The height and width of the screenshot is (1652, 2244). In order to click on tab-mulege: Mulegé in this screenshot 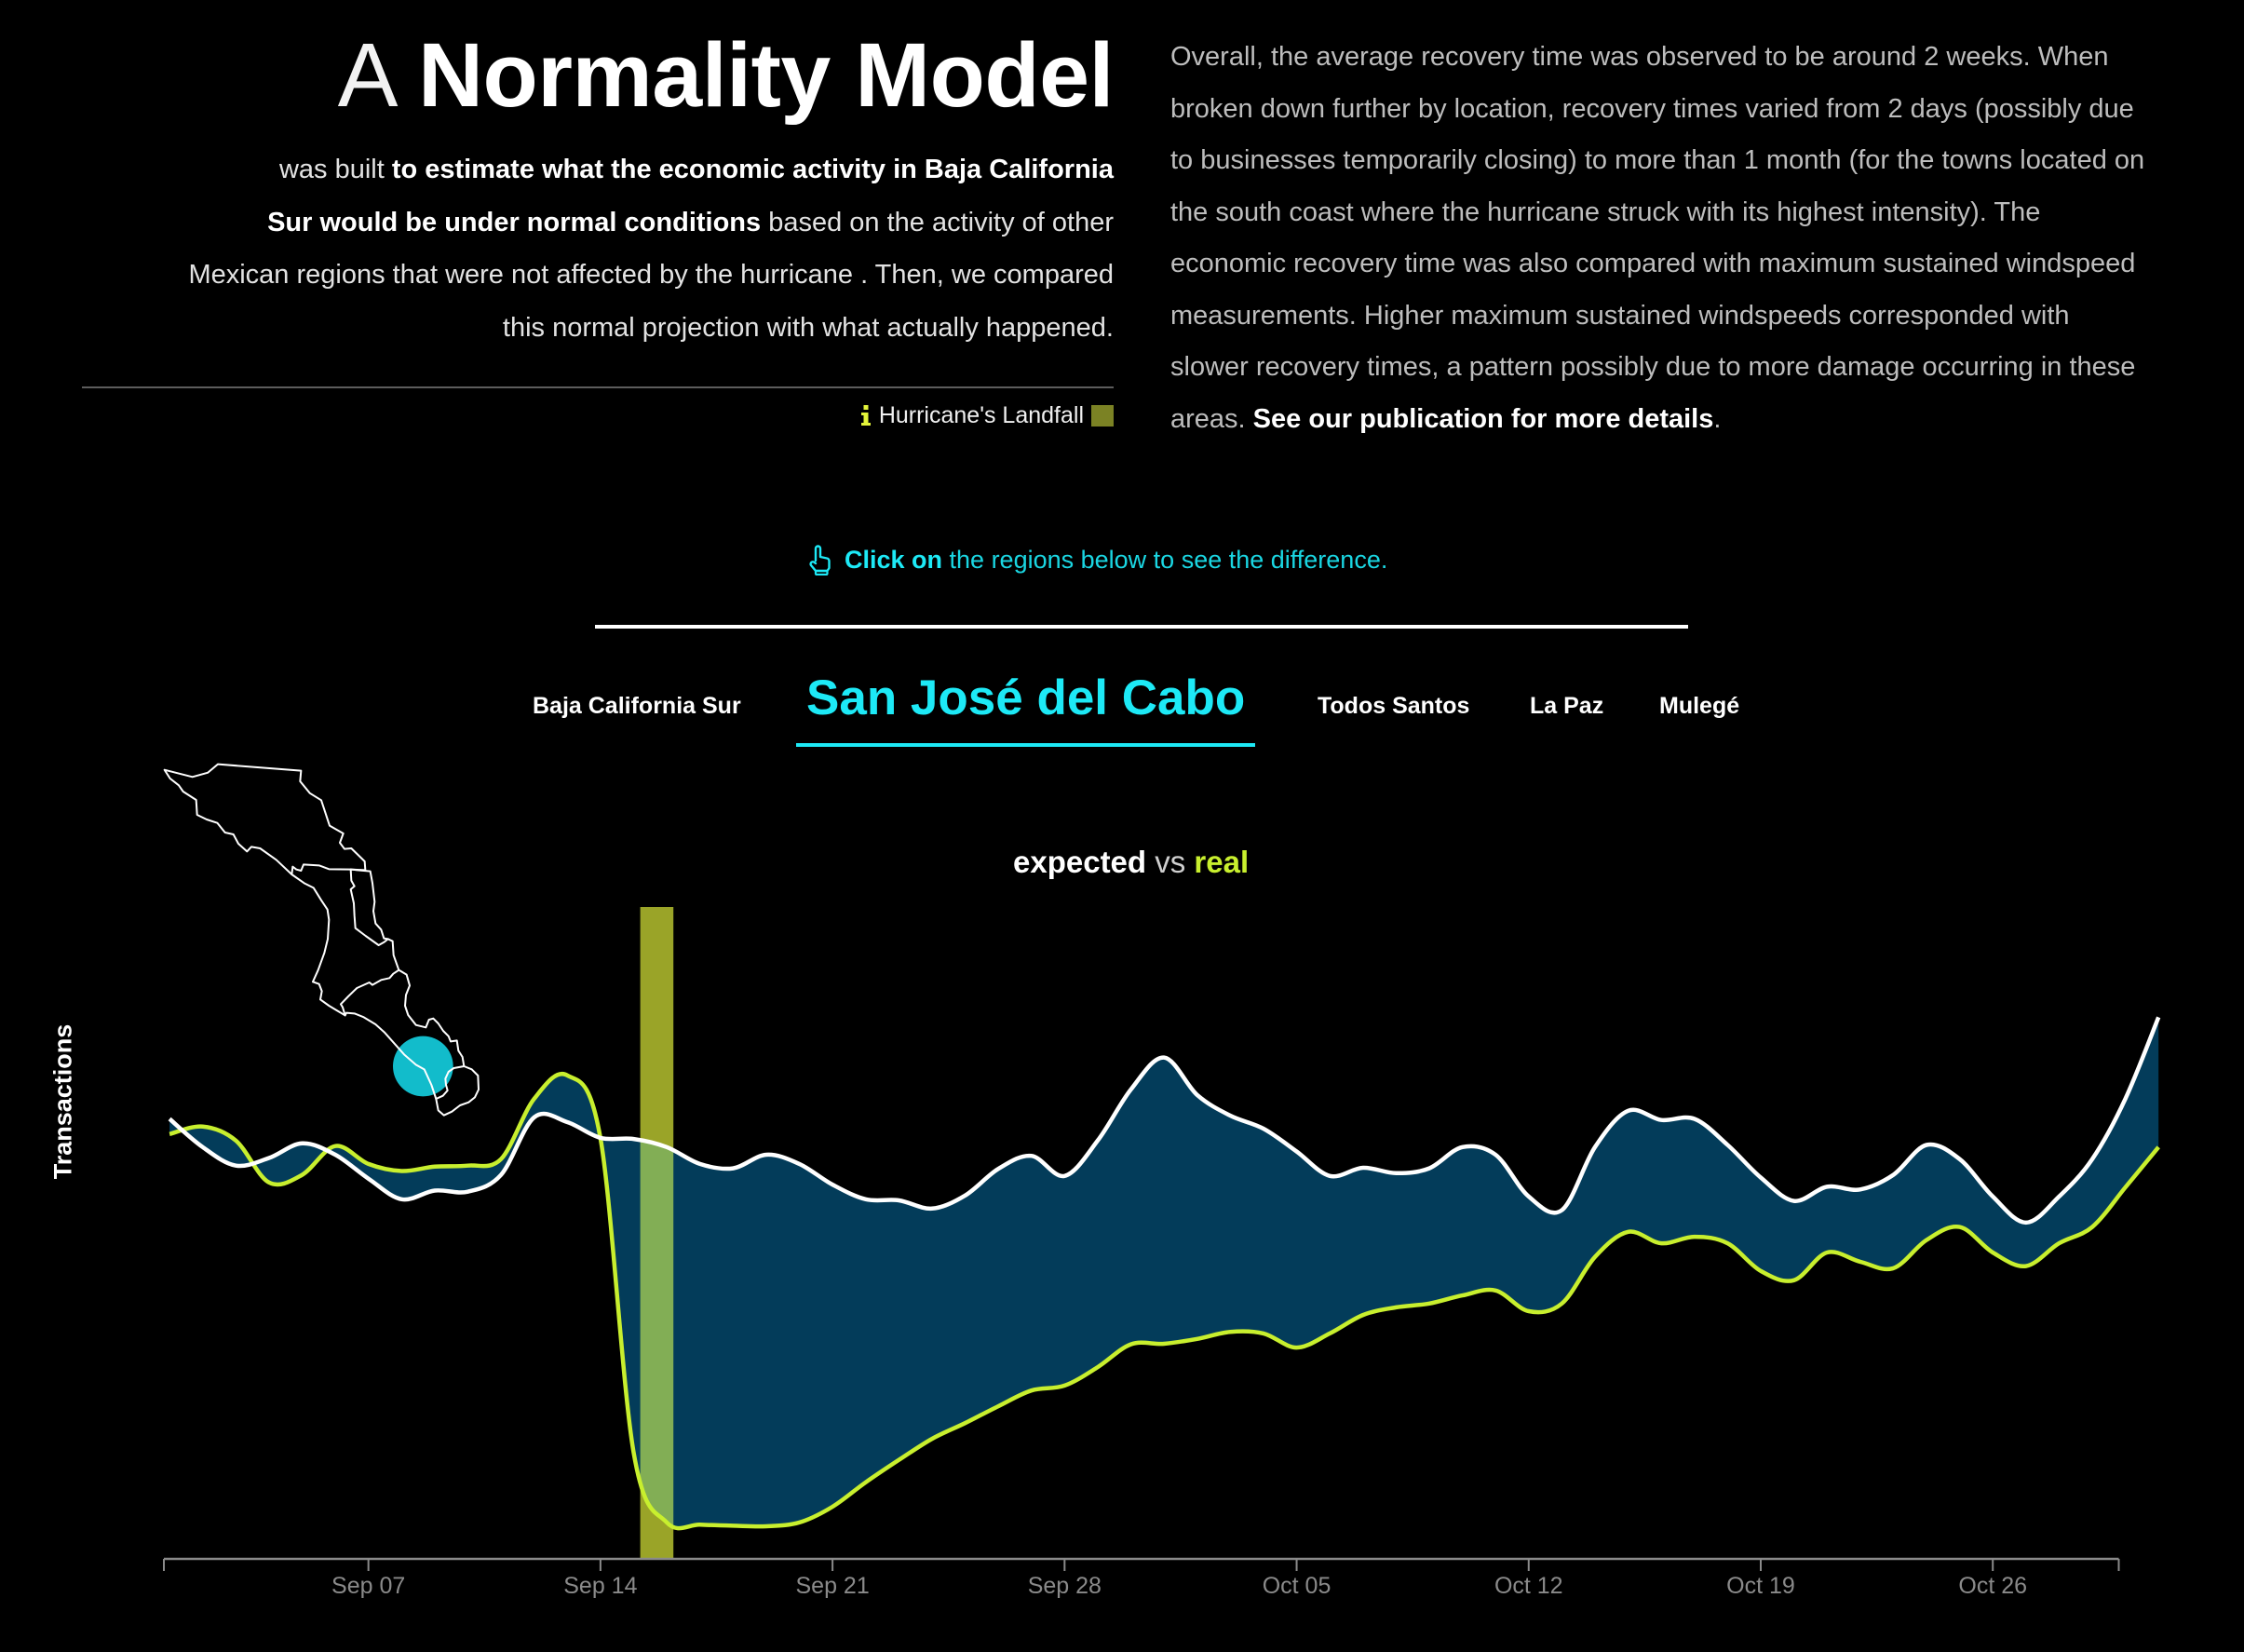, I will do `click(1699, 706)`.